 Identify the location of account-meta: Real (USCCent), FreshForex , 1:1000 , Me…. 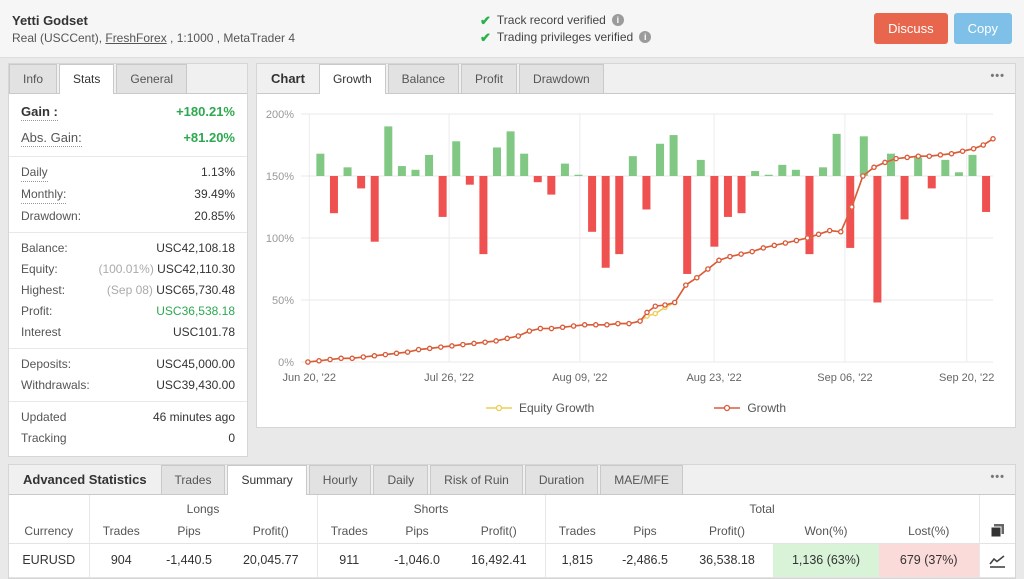
(246, 38).